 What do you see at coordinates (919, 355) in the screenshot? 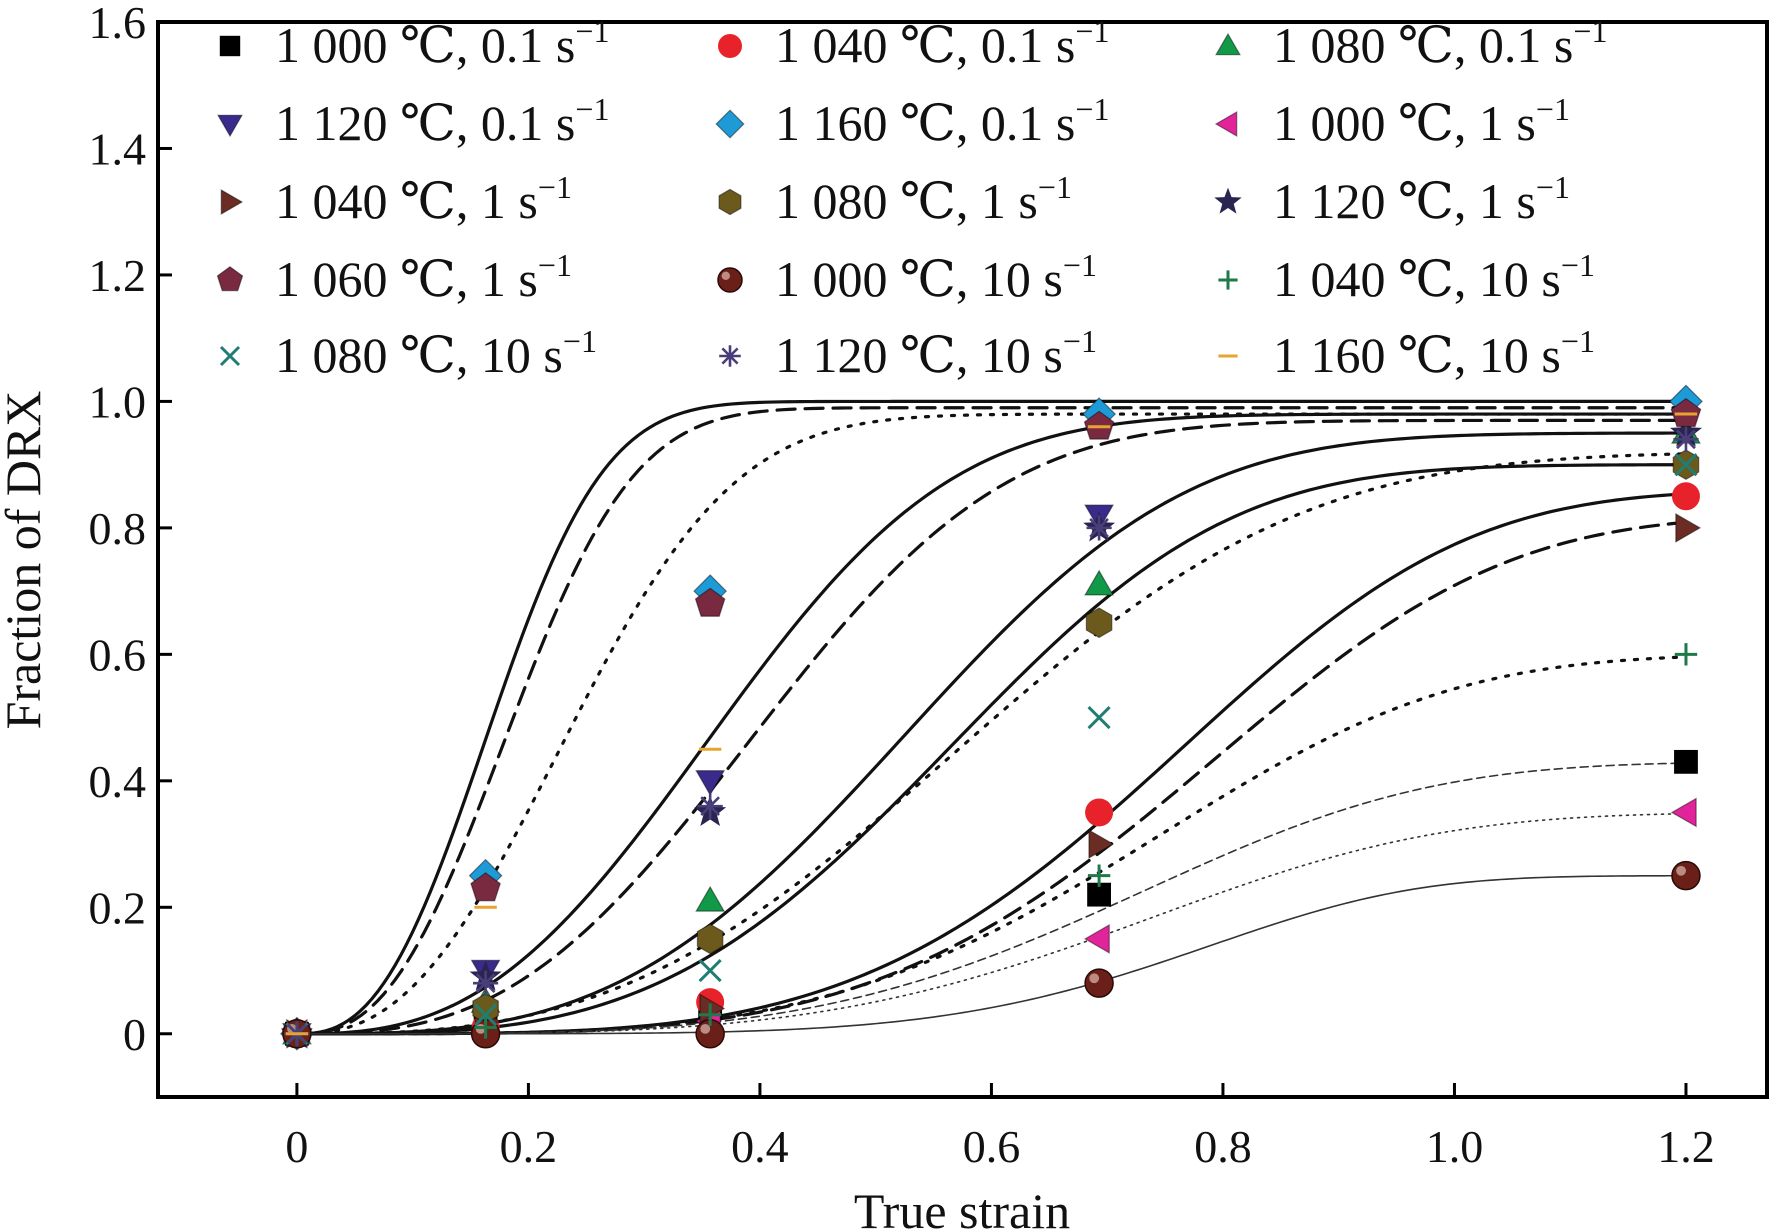
I see `legend-label-text: 1 120 ℃, 10 s` at bounding box center [919, 355].